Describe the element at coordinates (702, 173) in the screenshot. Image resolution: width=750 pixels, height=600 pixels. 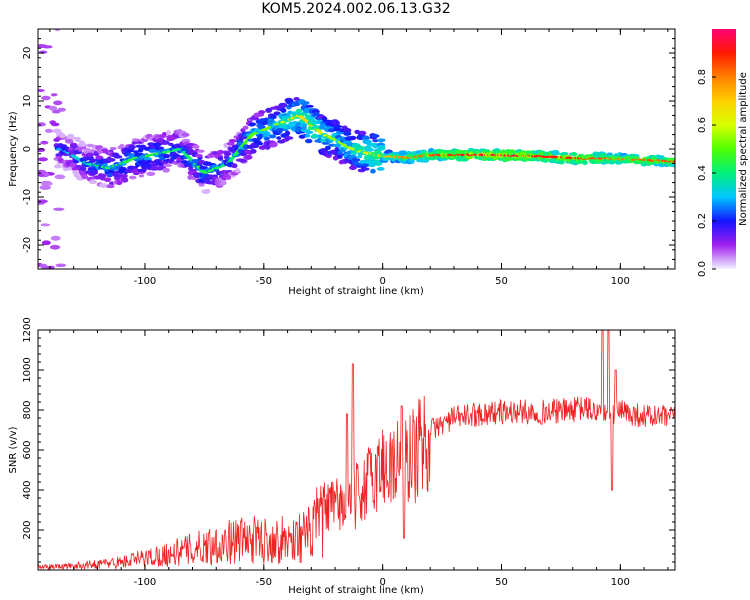
I see `colorbar-tick-label: 0.4` at that location.